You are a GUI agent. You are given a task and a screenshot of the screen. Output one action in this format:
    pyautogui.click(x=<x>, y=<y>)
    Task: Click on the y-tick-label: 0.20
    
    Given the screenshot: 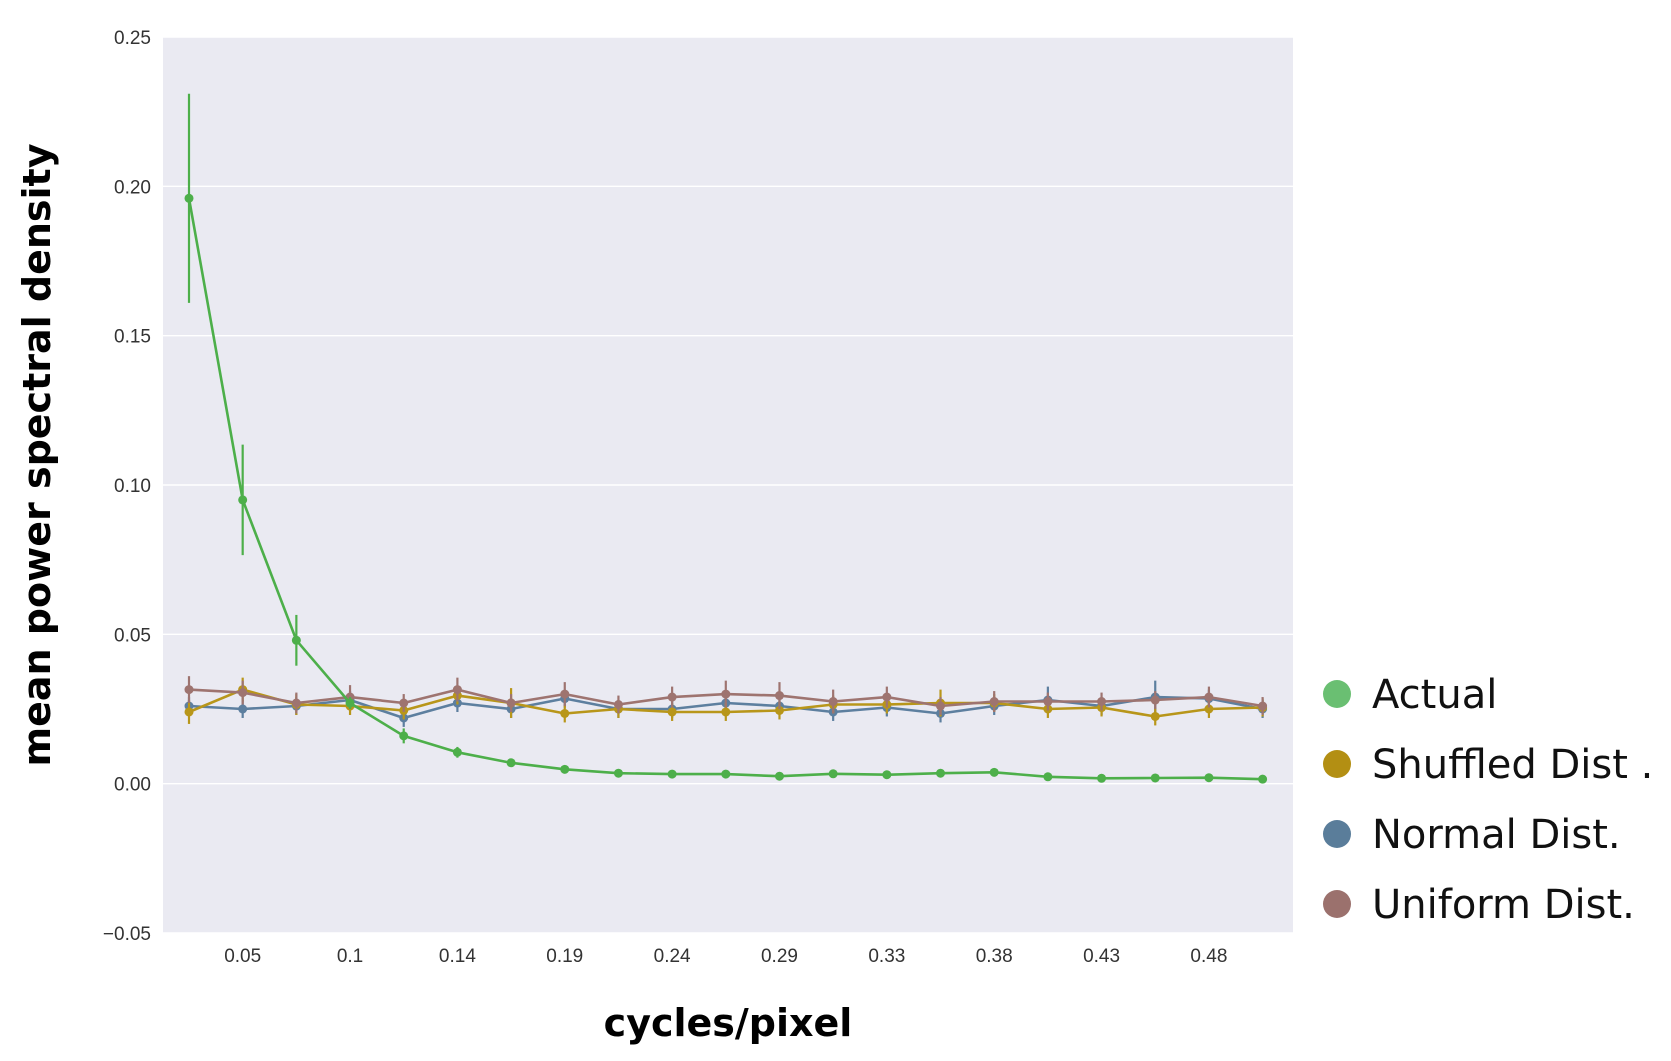 What is the action you would take?
    pyautogui.click(x=132, y=187)
    